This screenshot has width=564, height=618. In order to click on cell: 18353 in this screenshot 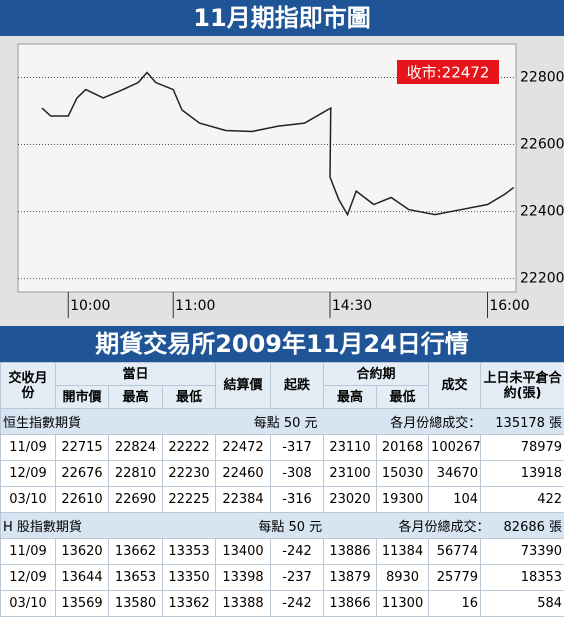, I will do `click(522, 577)`.